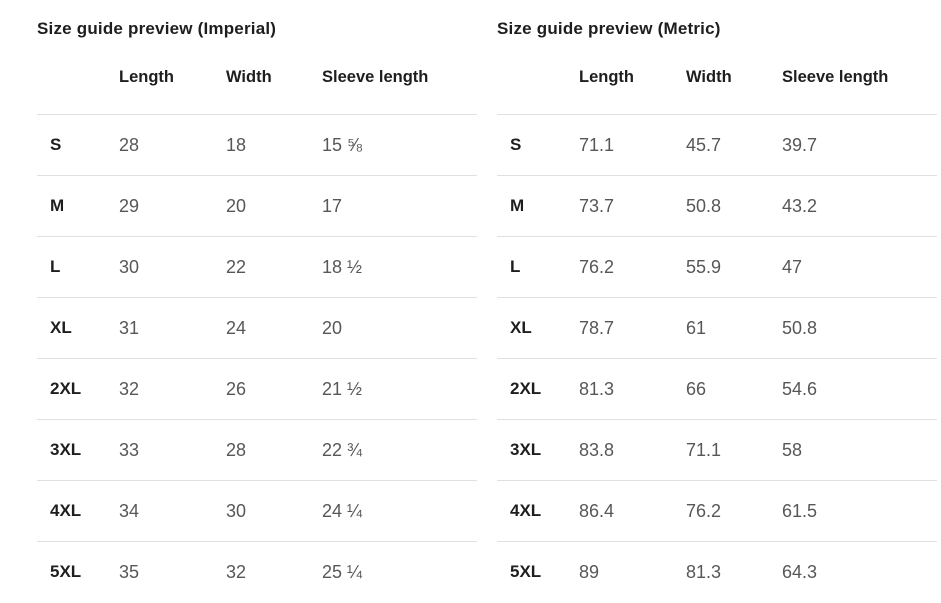 The image size is (941, 603). What do you see at coordinates (609, 28) in the screenshot?
I see `table-title-metric: Size guide preview (Metric)` at bounding box center [609, 28].